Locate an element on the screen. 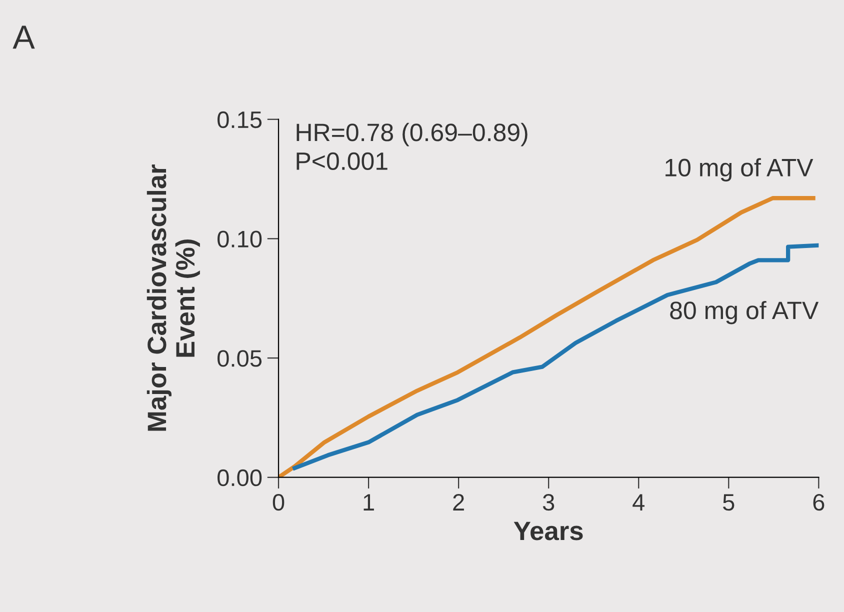 The width and height of the screenshot is (844, 612). y-tick-label: 0.00 is located at coordinates (240, 477).